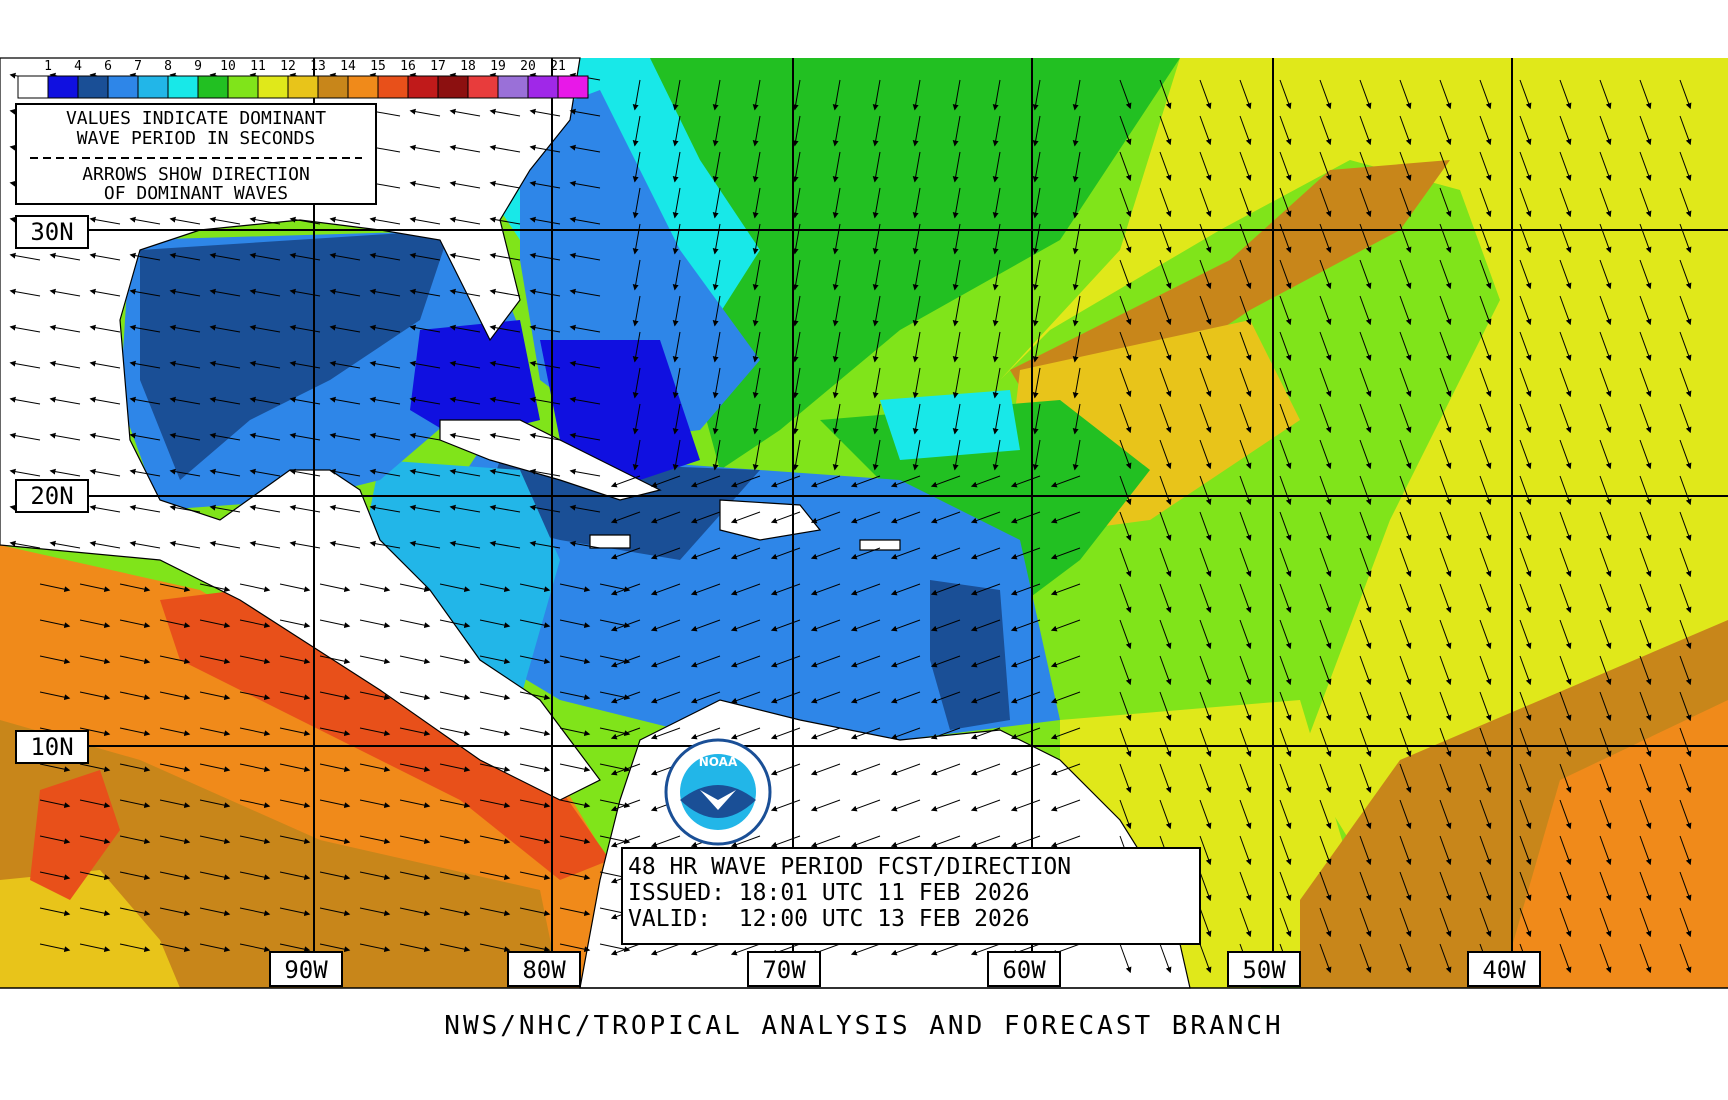 This screenshot has height=1100, width=1728. I want to click on lon-label-90w: 90W, so click(306, 970).